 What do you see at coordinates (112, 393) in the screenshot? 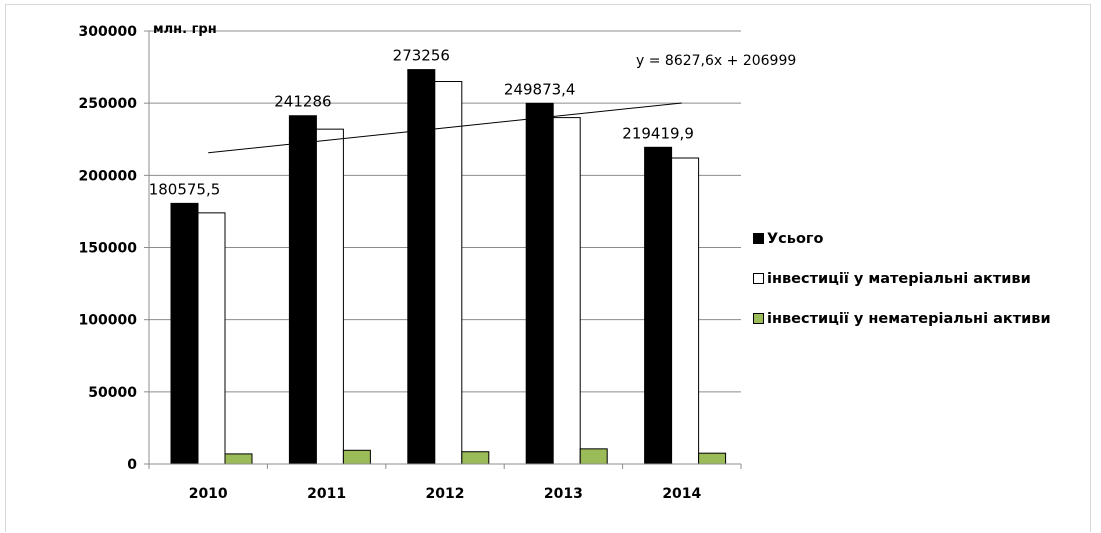
I see `y-tick-label: 50000` at bounding box center [112, 393].